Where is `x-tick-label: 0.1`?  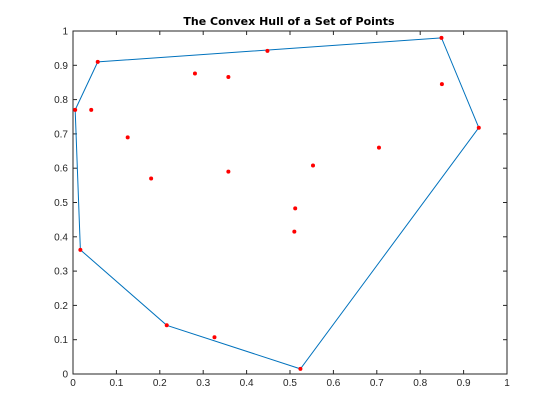
x-tick-label: 0.1 is located at coordinates (116, 383).